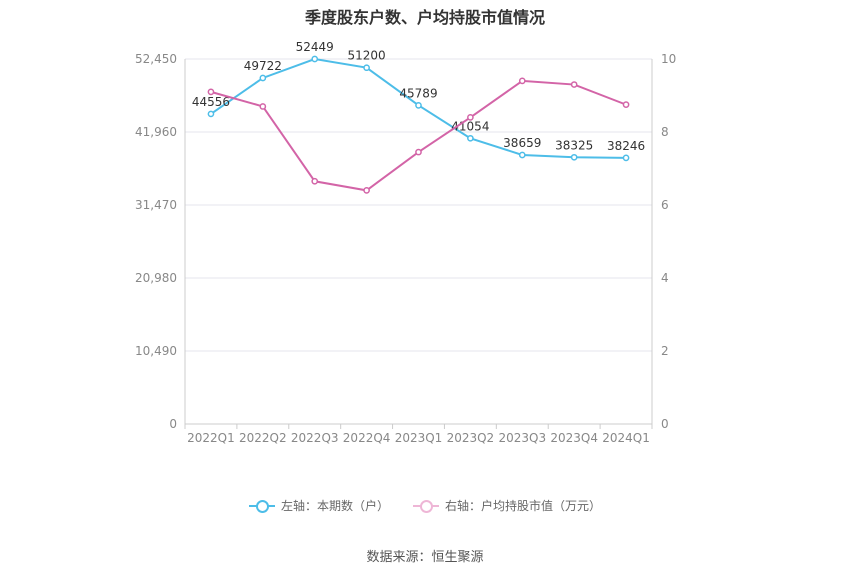 Image resolution: width=850 pixels, height=575 pixels. What do you see at coordinates (418, 93) in the screenshot?
I see `data-label: 45789` at bounding box center [418, 93].